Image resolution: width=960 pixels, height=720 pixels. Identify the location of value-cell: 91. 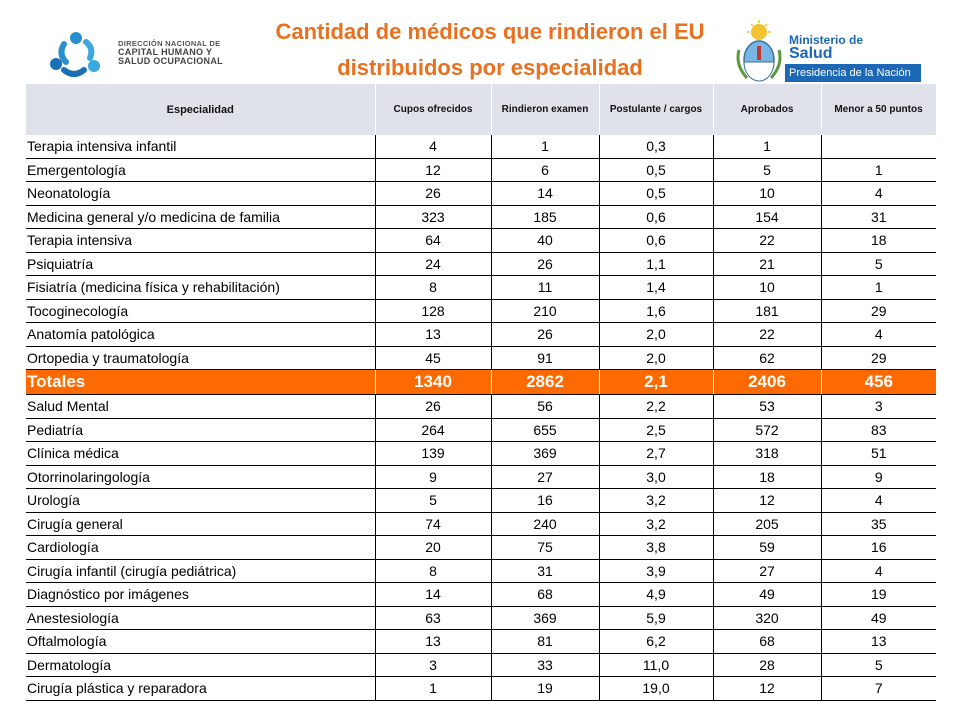
(545, 358).